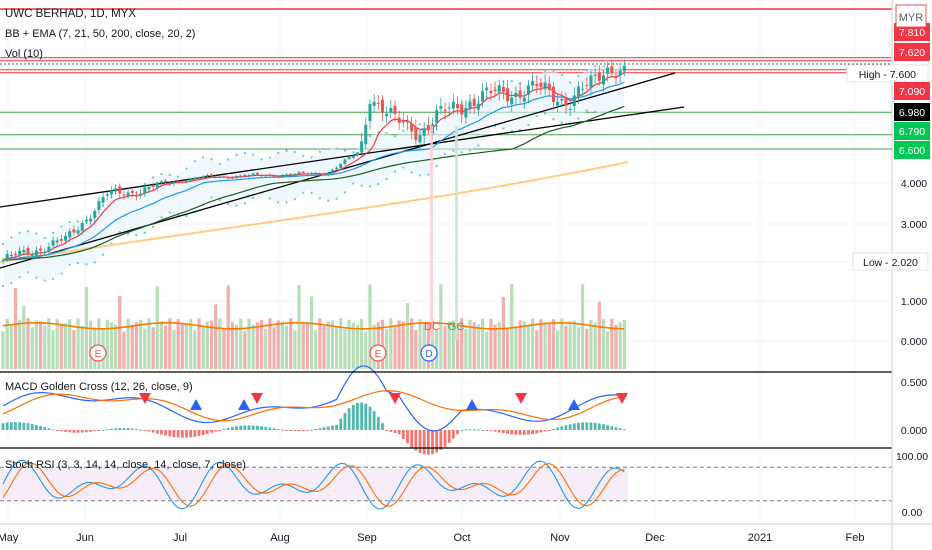 This screenshot has width=932, height=550. What do you see at coordinates (314, 484) in the screenshot?
I see `stoch-band` at bounding box center [314, 484].